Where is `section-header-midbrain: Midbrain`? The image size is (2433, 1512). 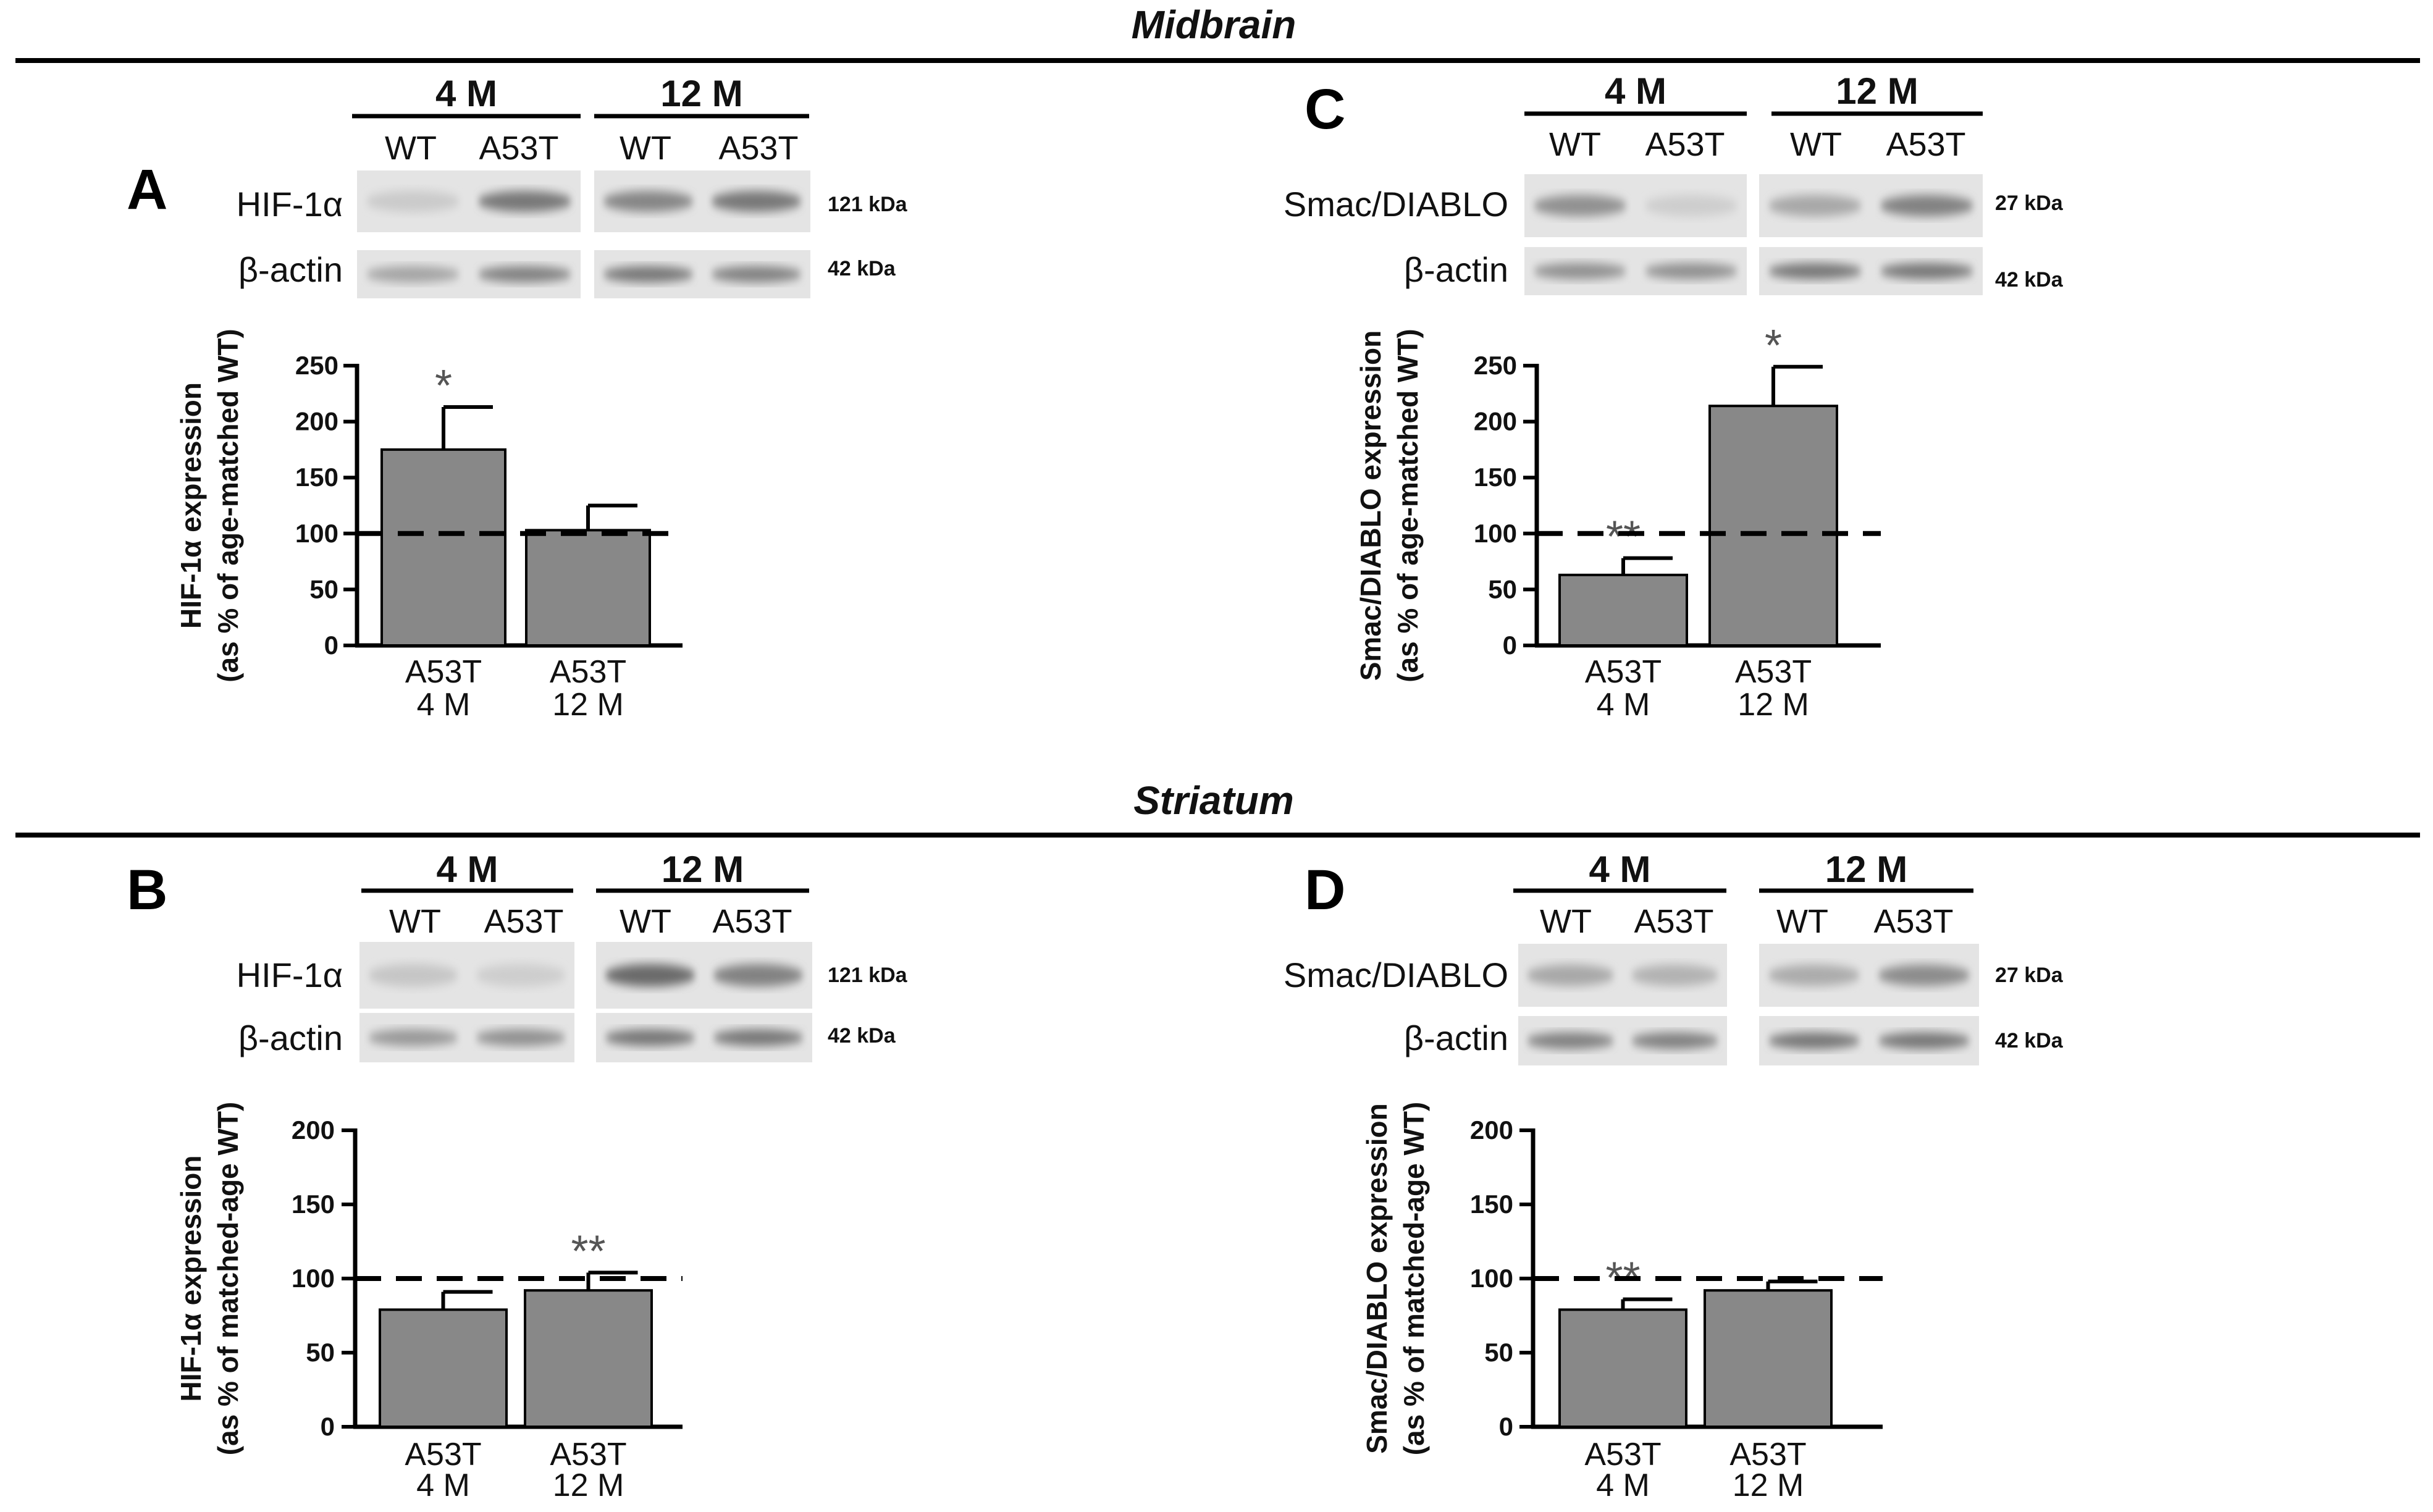
section-header-midbrain: Midbrain is located at coordinates (1217, 32).